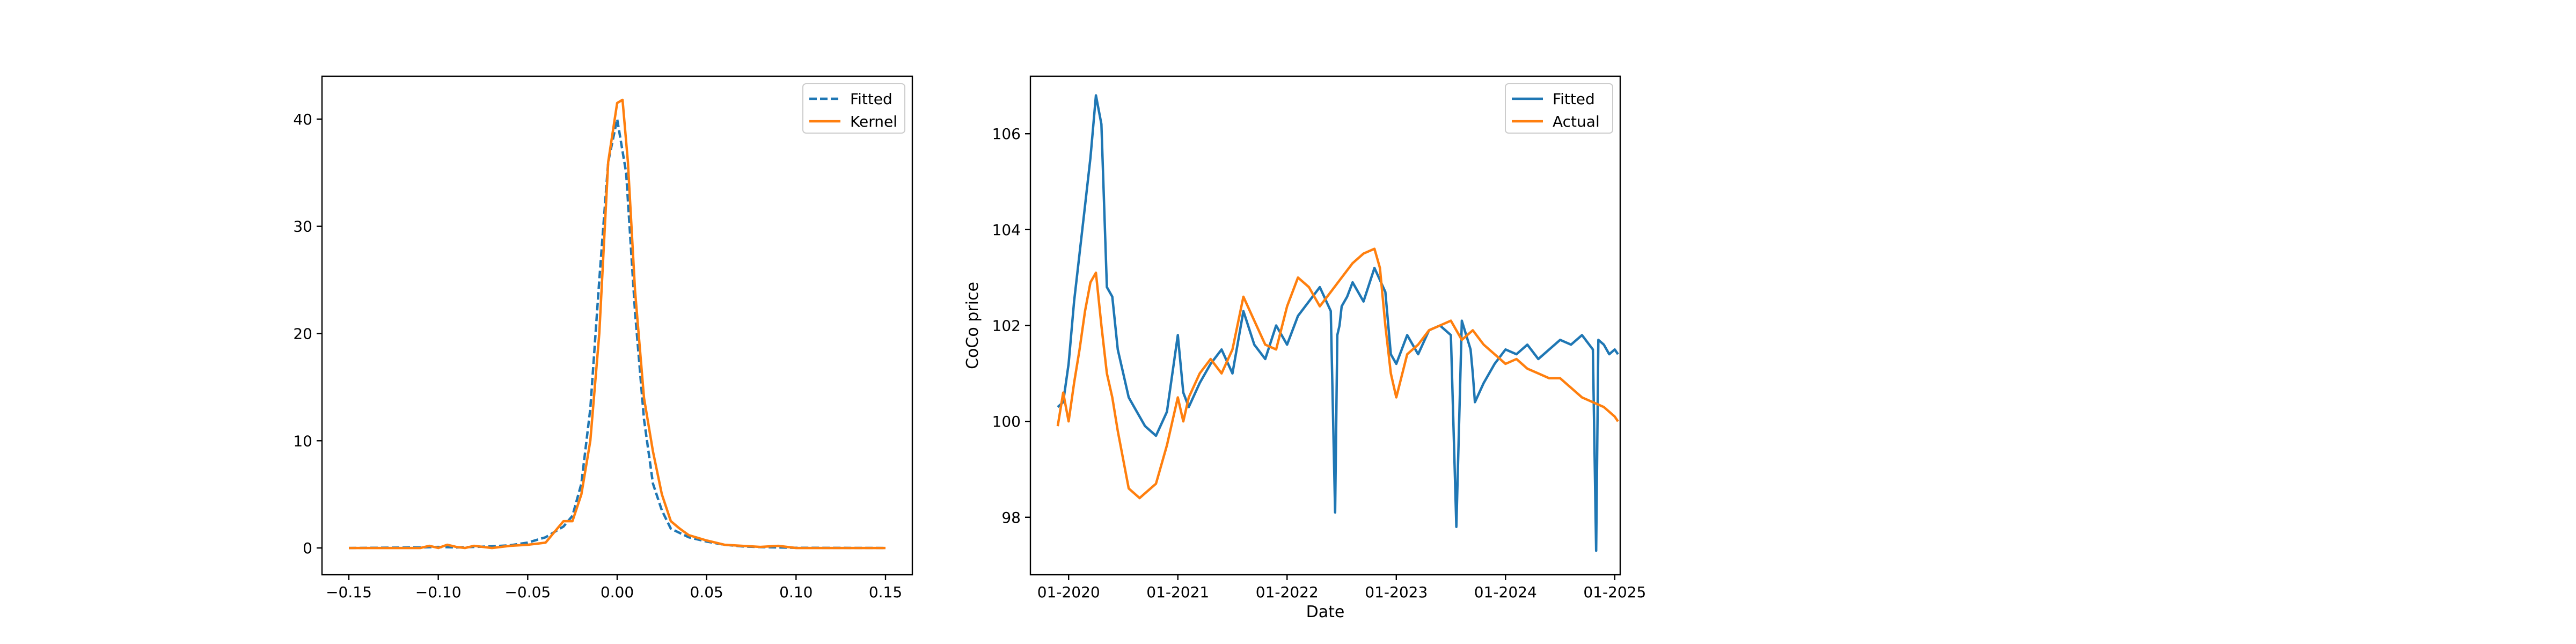 The image size is (2576, 644). I want to click on density-series-group, so click(617, 324).